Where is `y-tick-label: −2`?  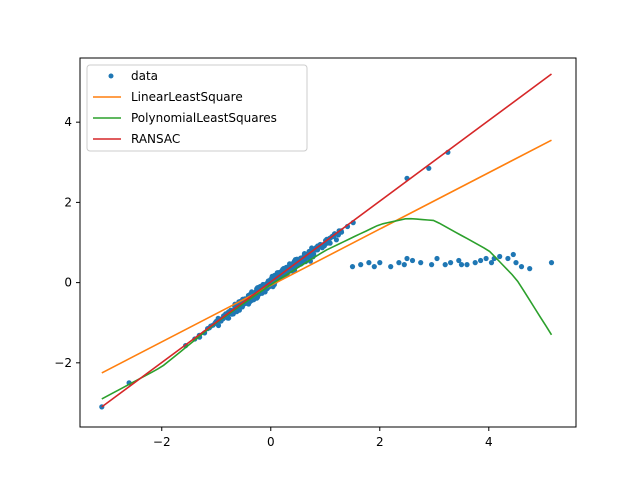 y-tick-label: −2 is located at coordinates (63, 363).